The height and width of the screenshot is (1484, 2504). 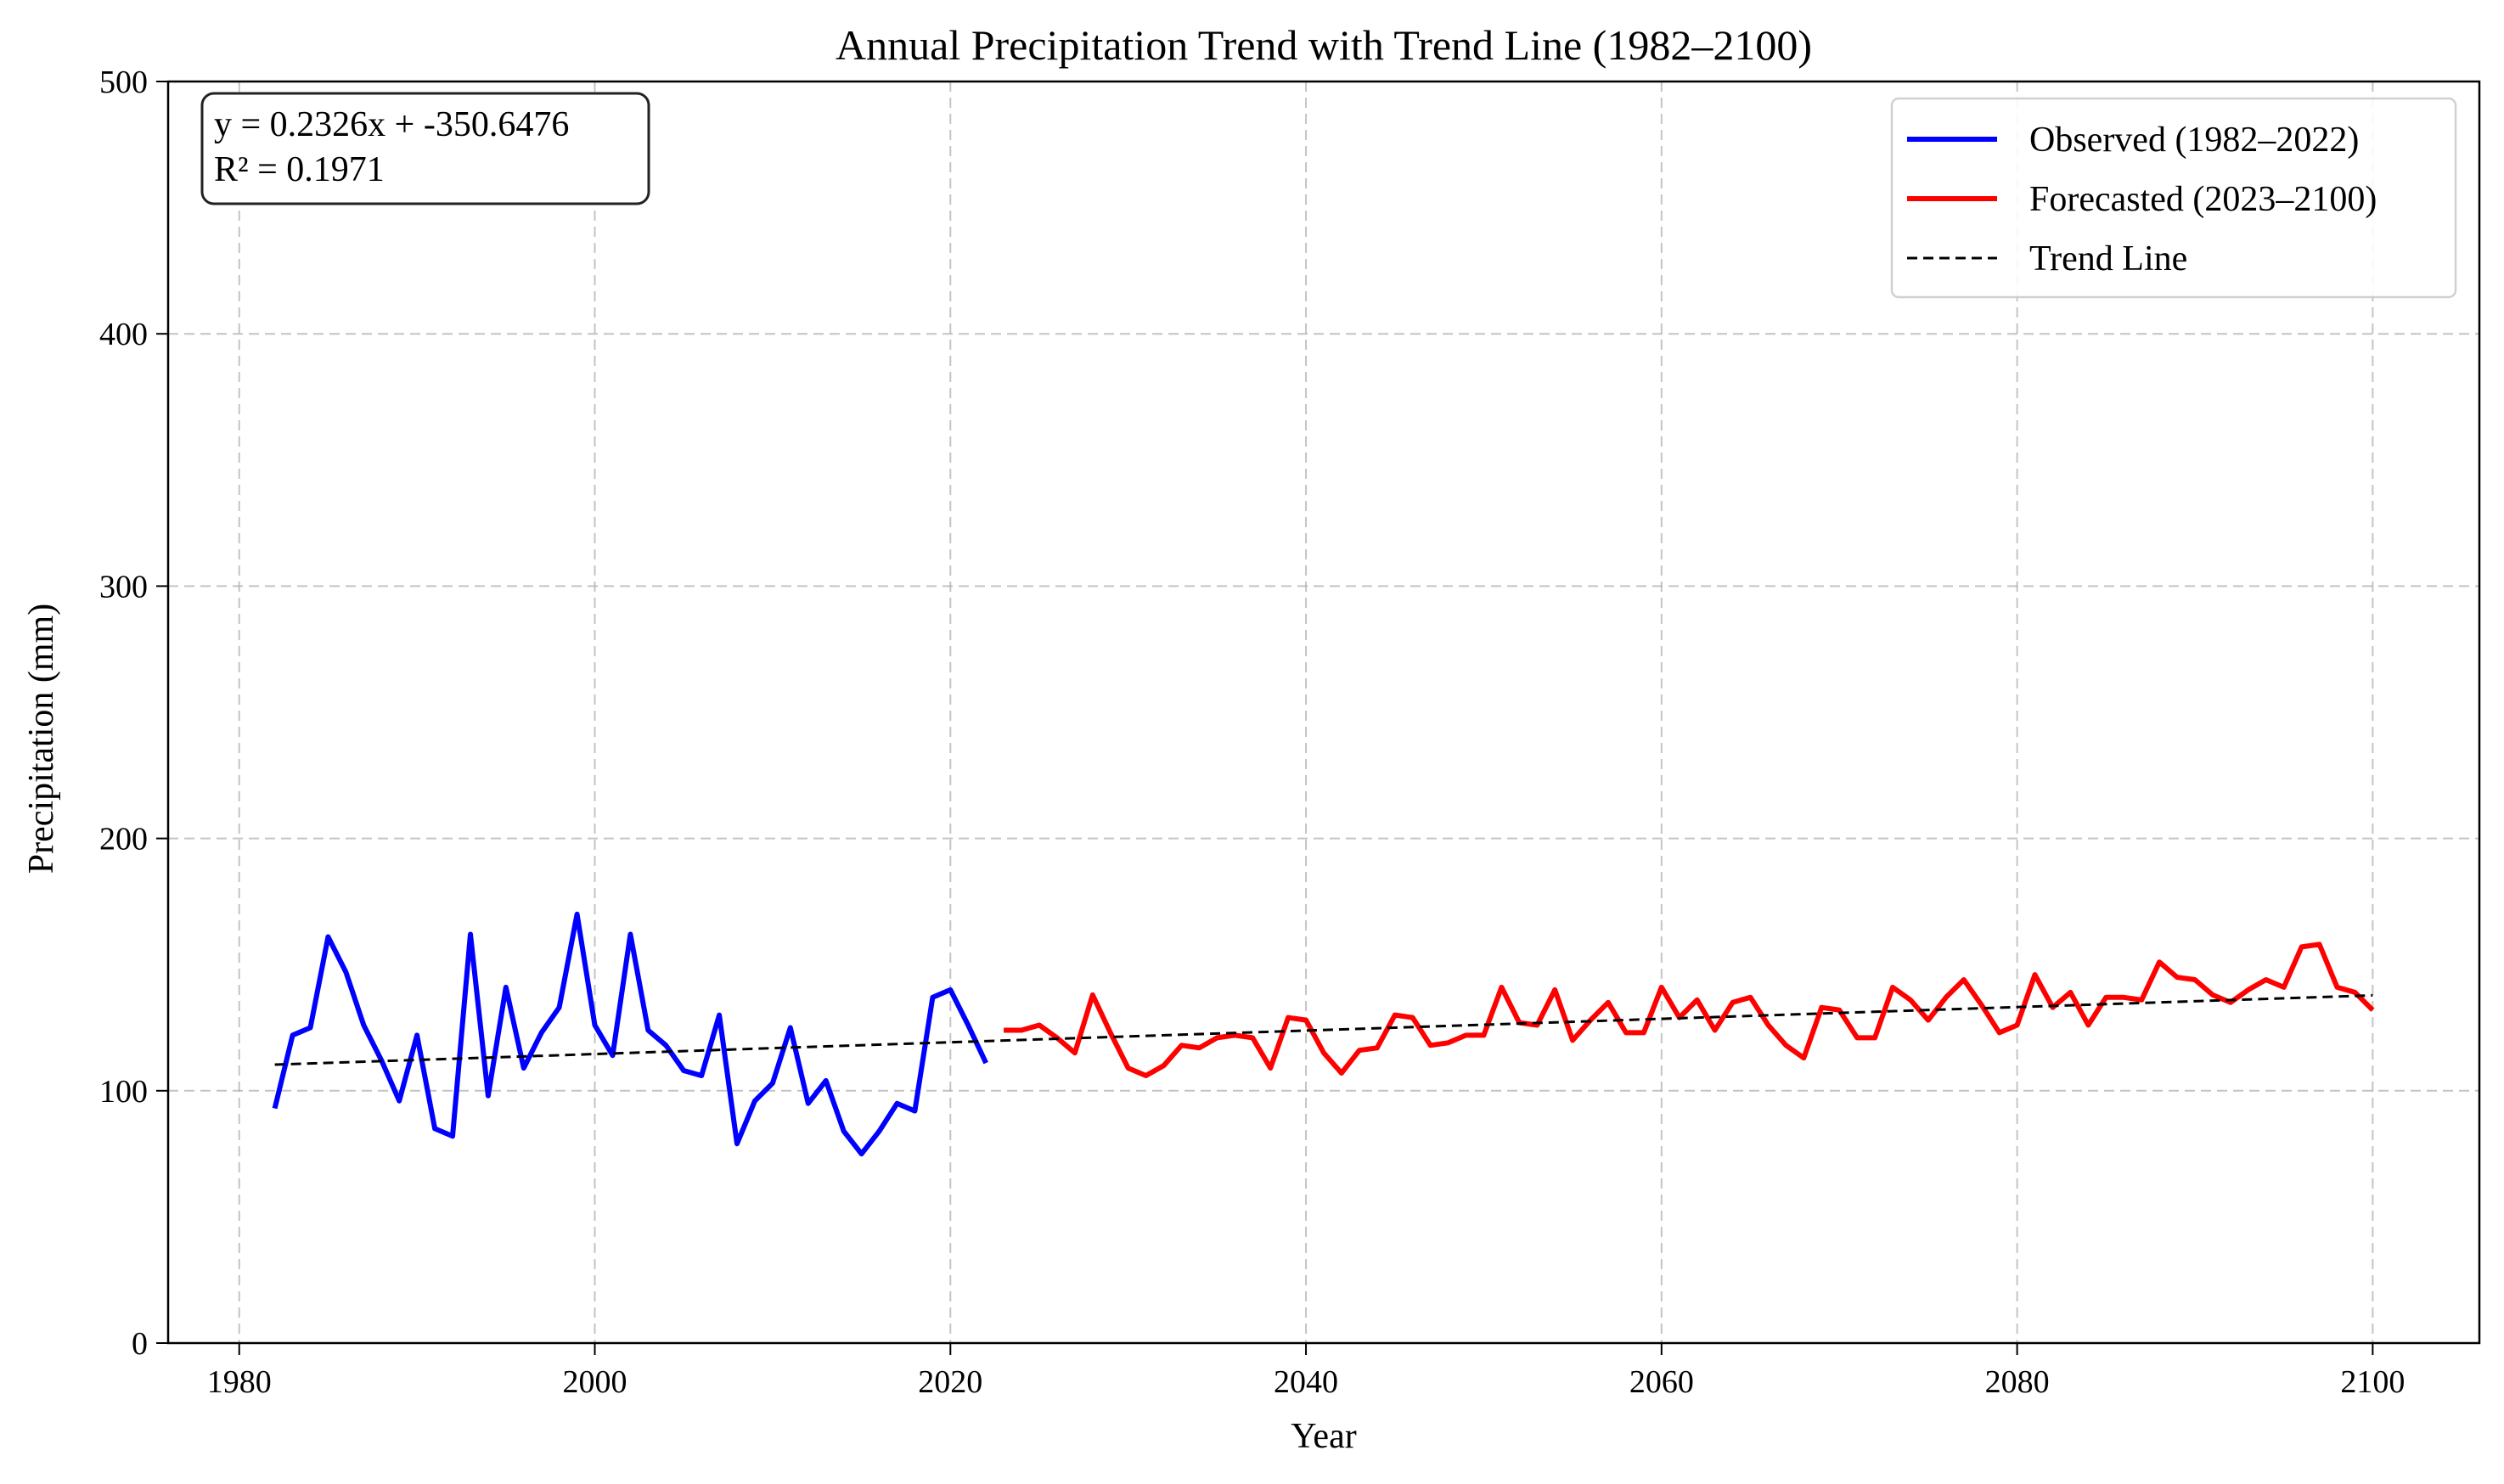 I want to click on regression-r2: R² = 0.1971, so click(x=299, y=169).